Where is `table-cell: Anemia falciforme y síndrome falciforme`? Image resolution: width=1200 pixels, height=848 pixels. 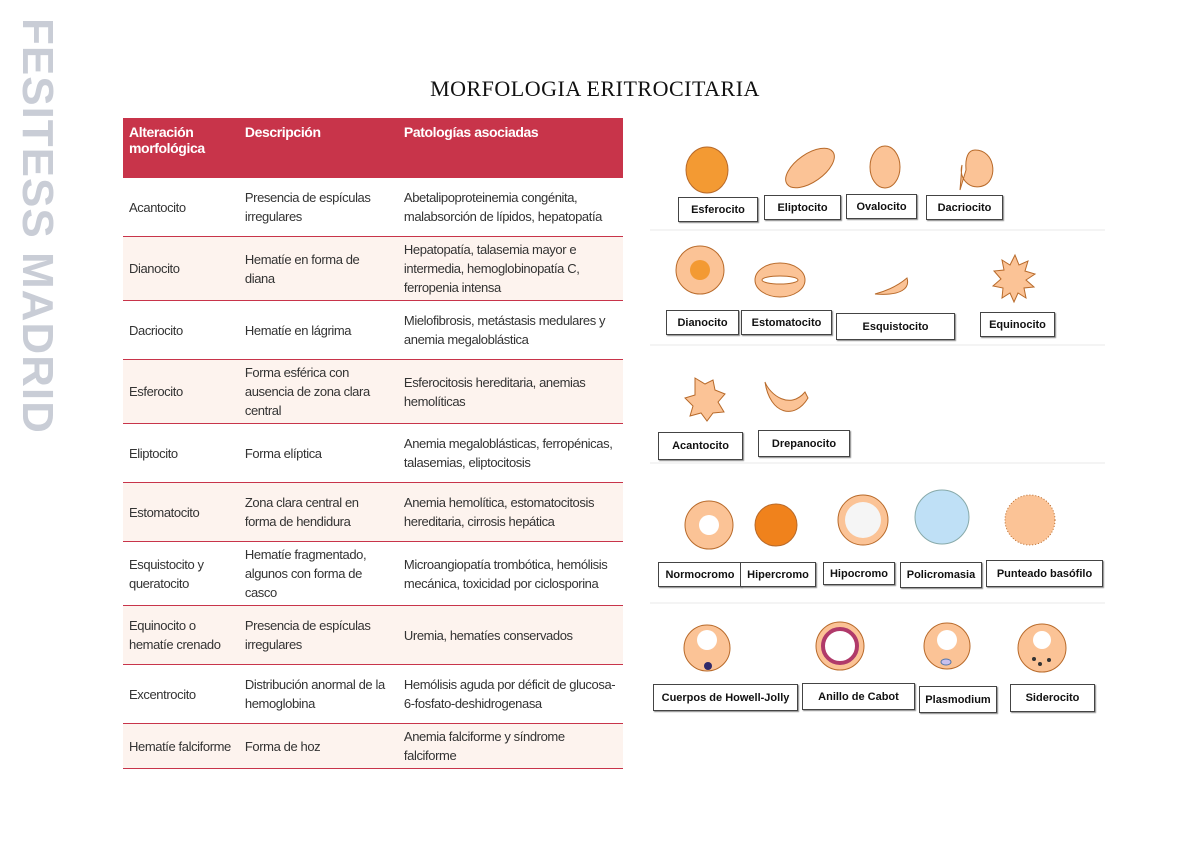
table-cell: Anemia falciforme y síndrome falciforme is located at coordinates (510, 746).